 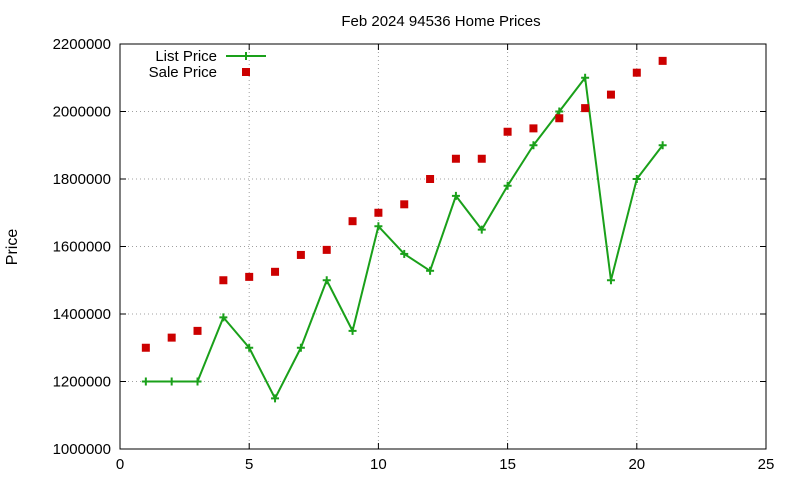 I want to click on legend-entry-sale-price: Sale Price, so click(x=199, y=72).